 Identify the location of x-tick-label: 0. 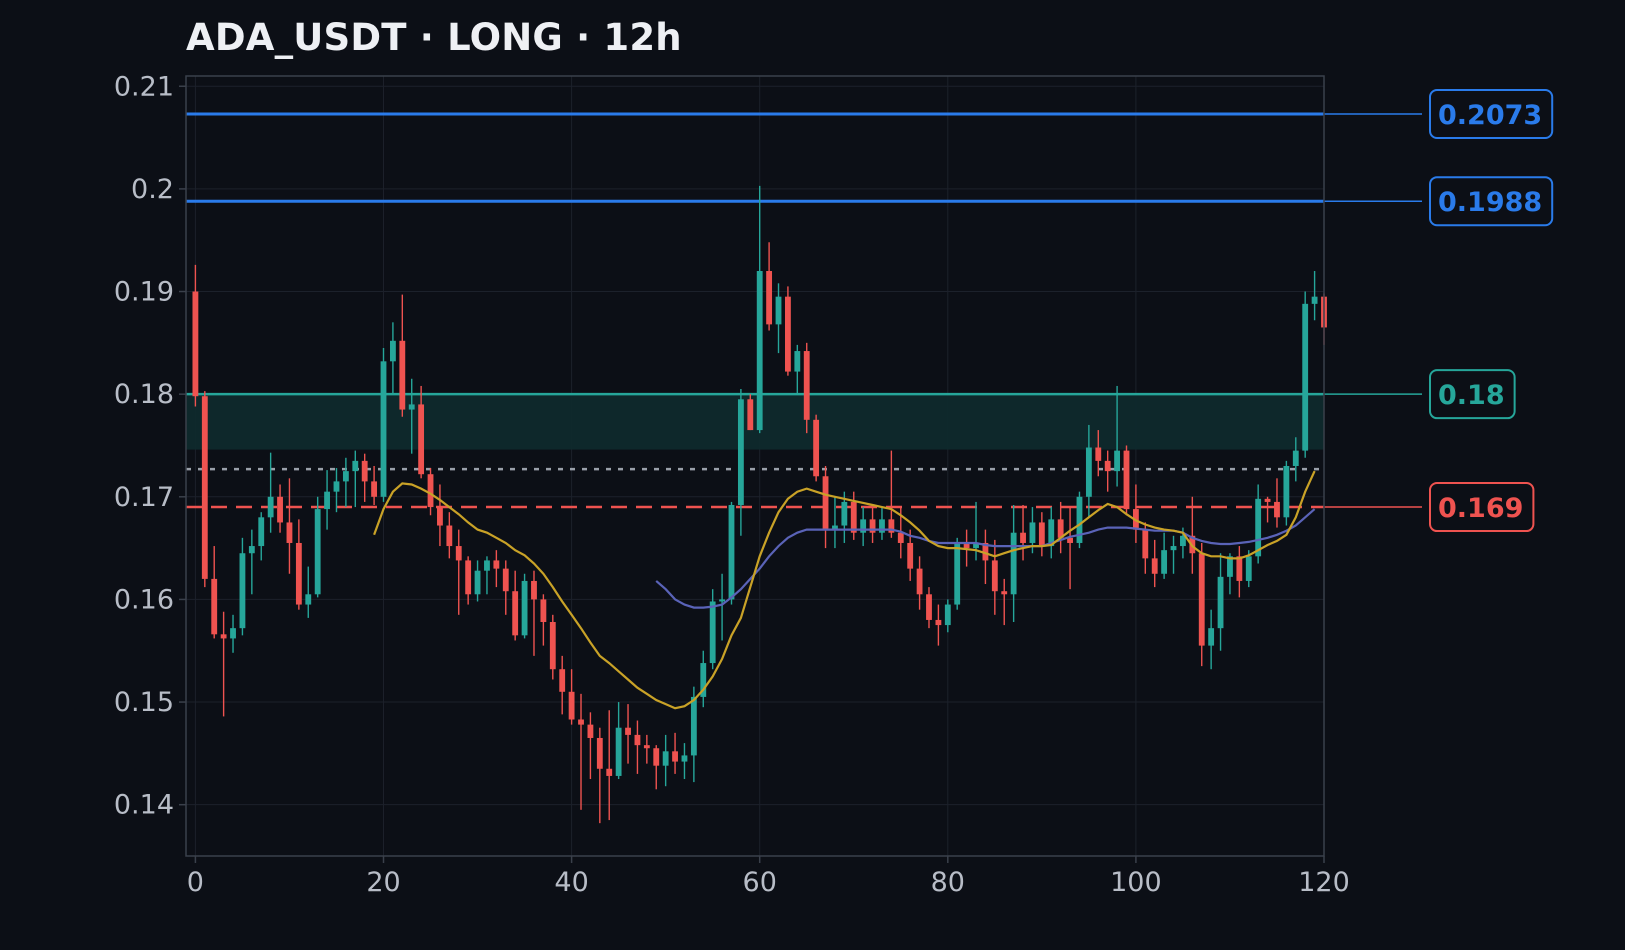
(195, 882).